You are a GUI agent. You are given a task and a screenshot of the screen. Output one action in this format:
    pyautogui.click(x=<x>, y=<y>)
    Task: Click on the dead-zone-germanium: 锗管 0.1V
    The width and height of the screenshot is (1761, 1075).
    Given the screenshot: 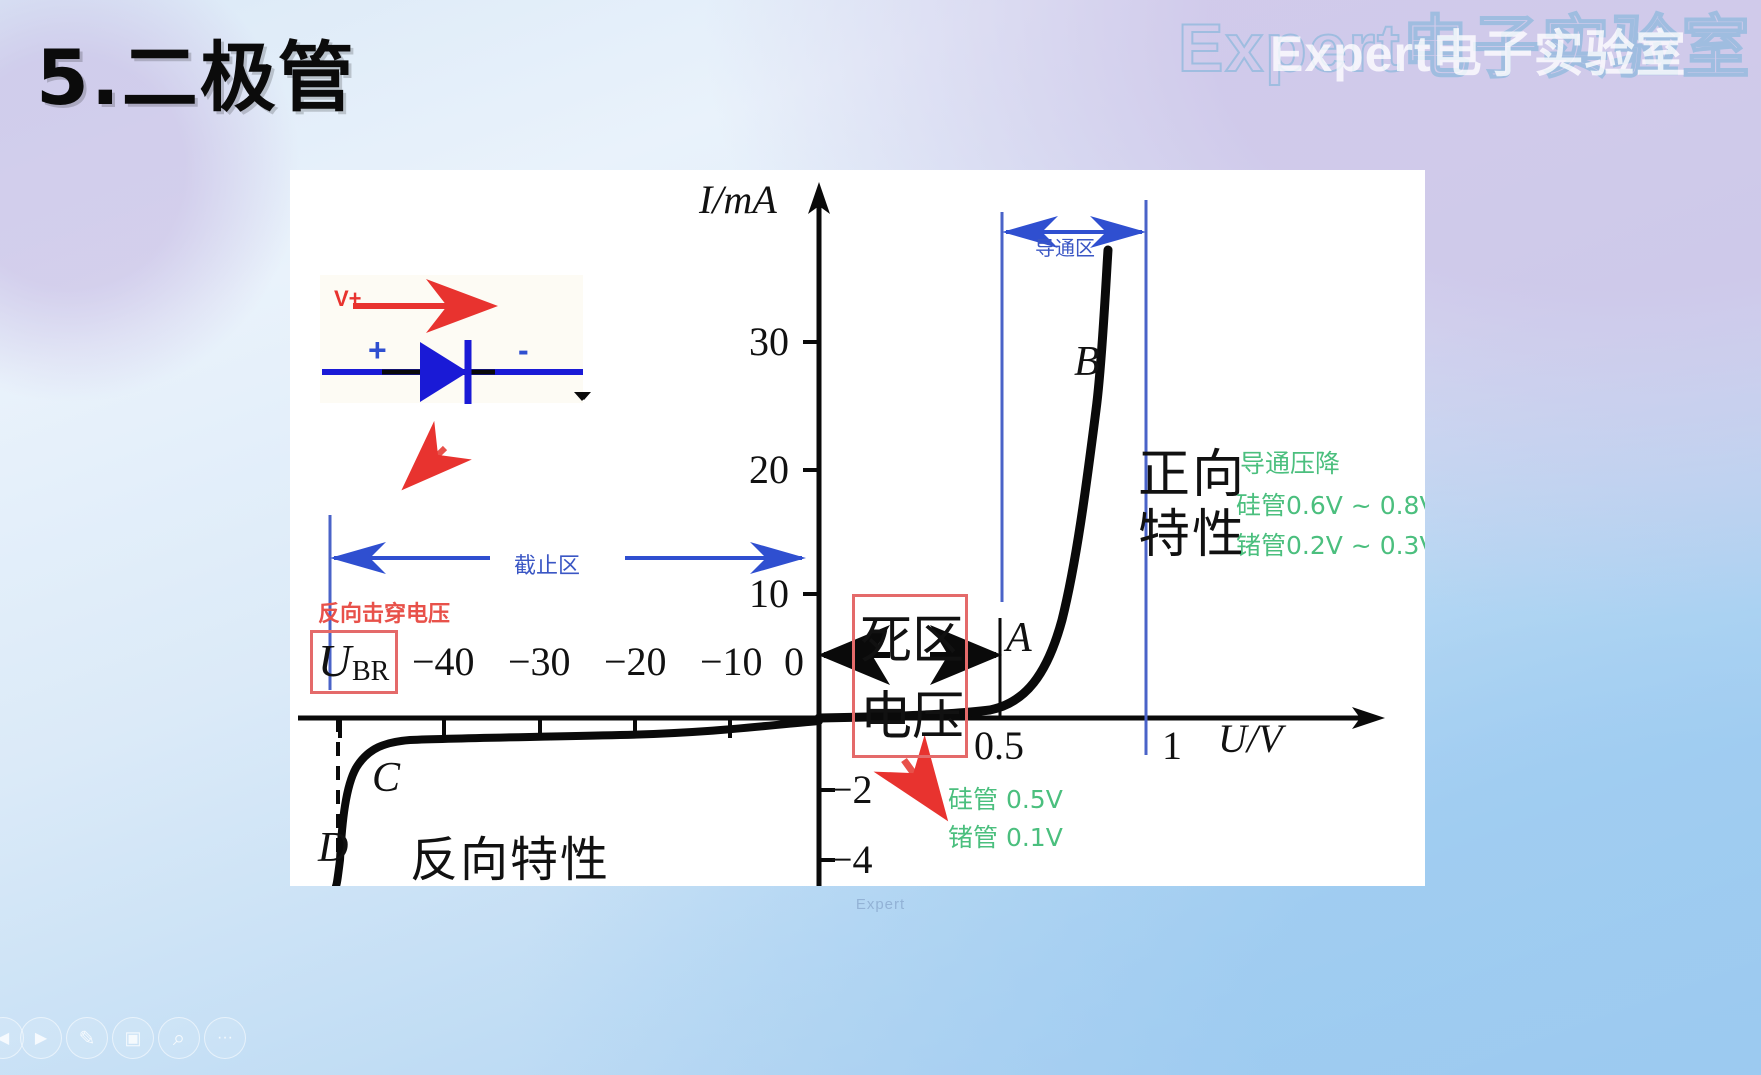 What is the action you would take?
    pyautogui.click(x=1005, y=837)
    